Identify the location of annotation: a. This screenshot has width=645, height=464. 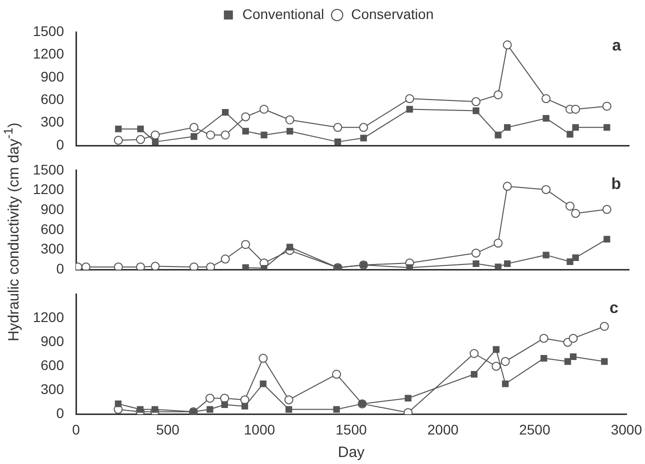
(617, 45).